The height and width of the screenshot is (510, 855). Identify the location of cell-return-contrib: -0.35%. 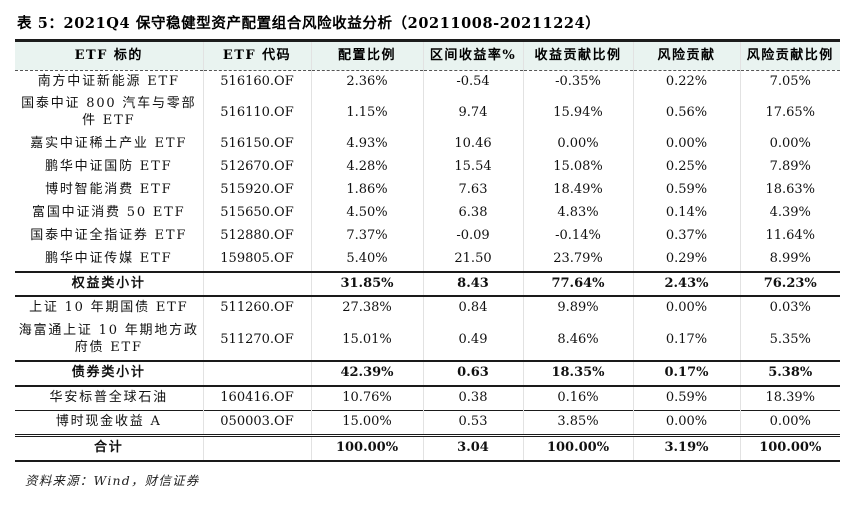
(577, 82).